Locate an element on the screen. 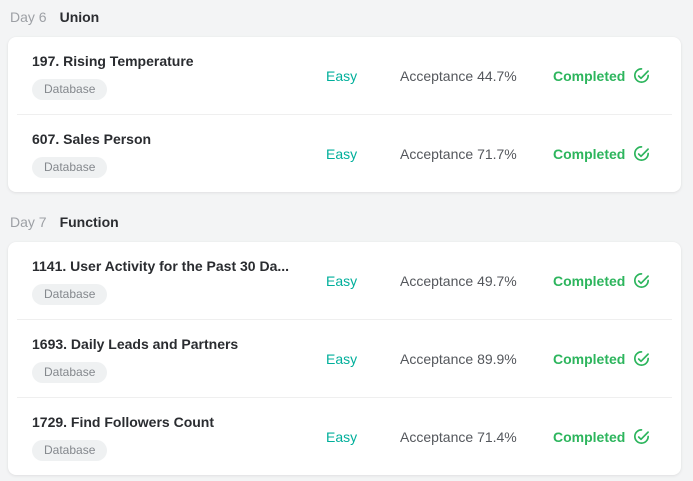 The height and width of the screenshot is (481, 693). acceptance-value: 44.7% is located at coordinates (497, 75).